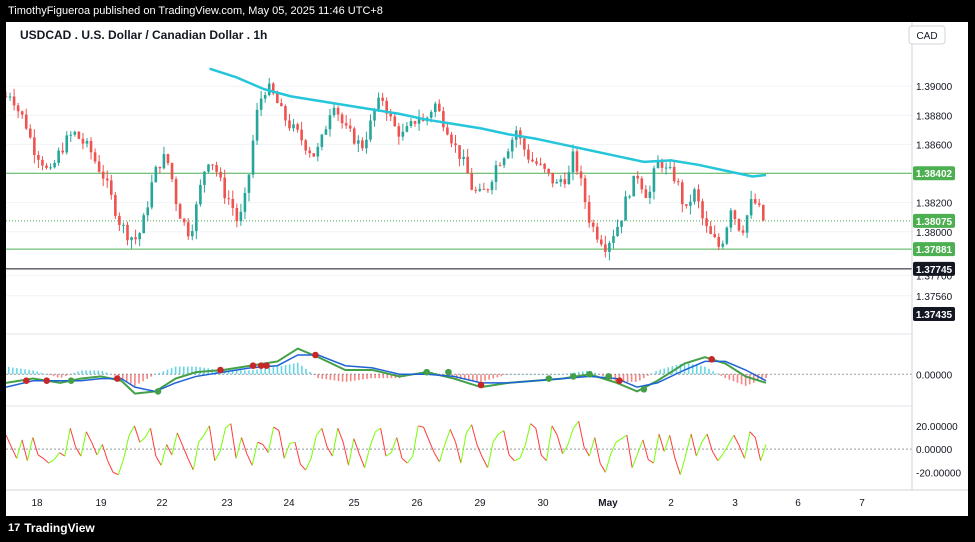 The height and width of the screenshot is (542, 975). What do you see at coordinates (735, 503) in the screenshot?
I see `time-tick-label: 3` at bounding box center [735, 503].